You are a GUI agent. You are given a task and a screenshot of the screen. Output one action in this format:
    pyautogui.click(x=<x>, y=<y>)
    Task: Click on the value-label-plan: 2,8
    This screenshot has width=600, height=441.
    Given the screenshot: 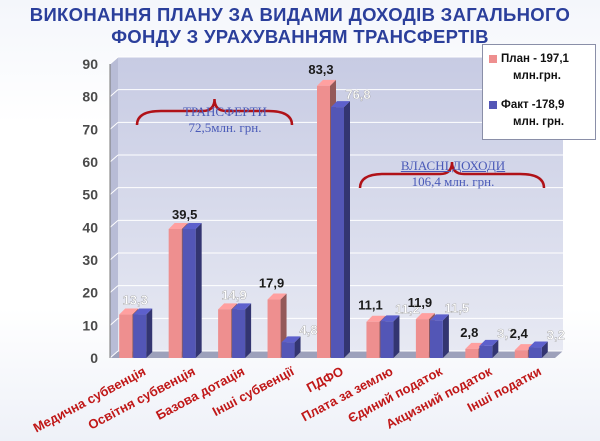 What is the action you would take?
    pyautogui.click(x=469, y=332)
    